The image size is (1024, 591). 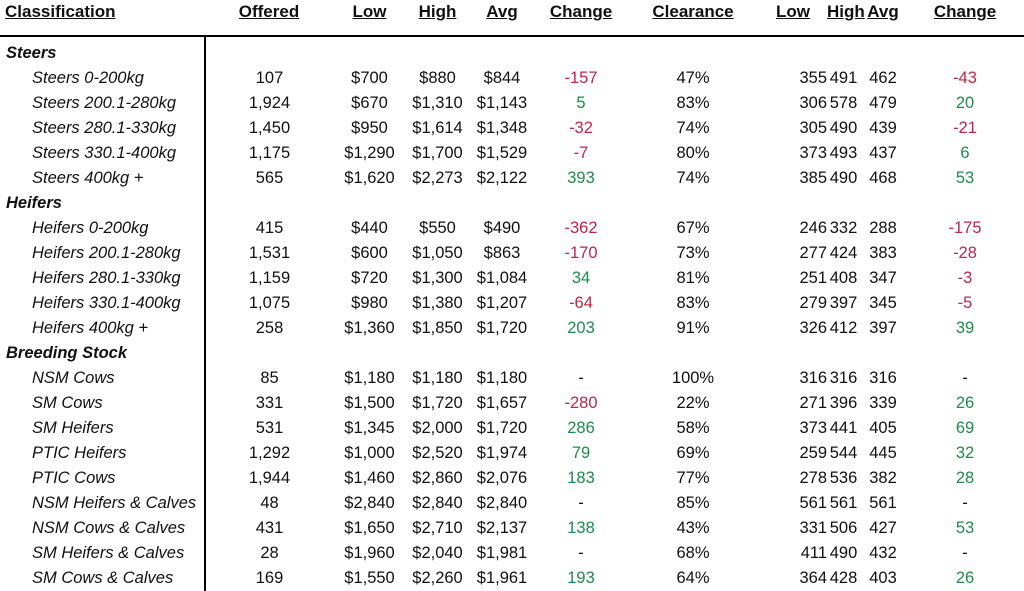 What do you see at coordinates (502, 378) in the screenshot?
I see `avg-price-cell: $1,180` at bounding box center [502, 378].